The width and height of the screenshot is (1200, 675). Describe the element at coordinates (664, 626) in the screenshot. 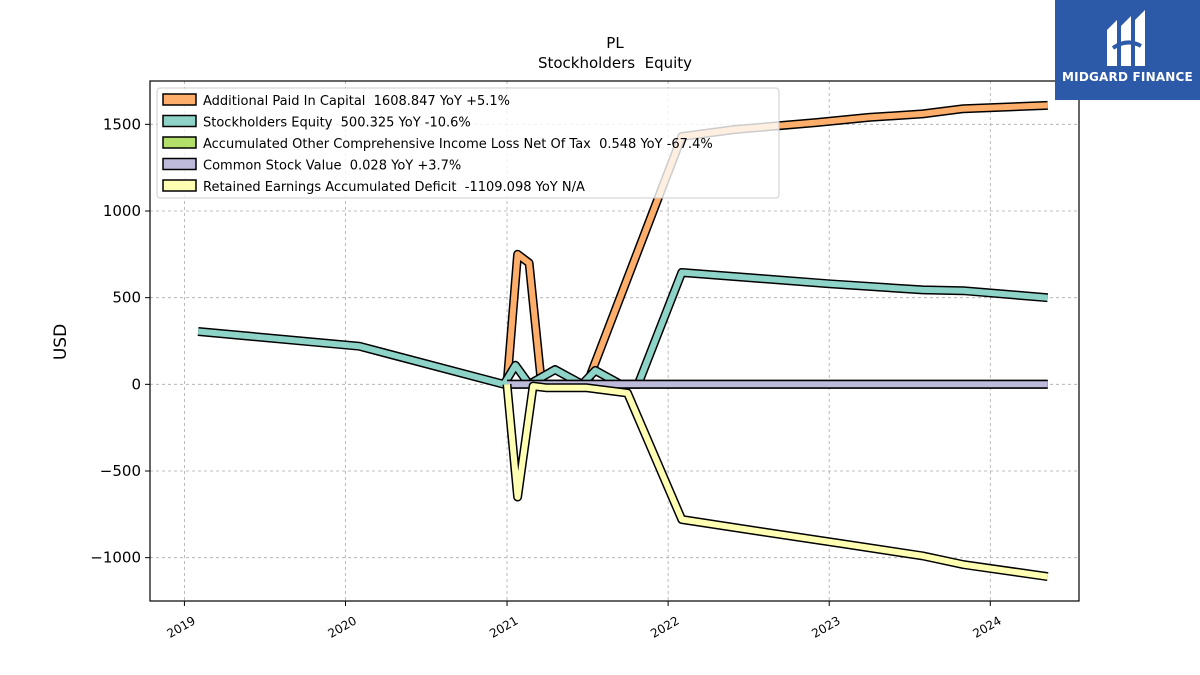

I see `x-tick-label: 2022` at that location.